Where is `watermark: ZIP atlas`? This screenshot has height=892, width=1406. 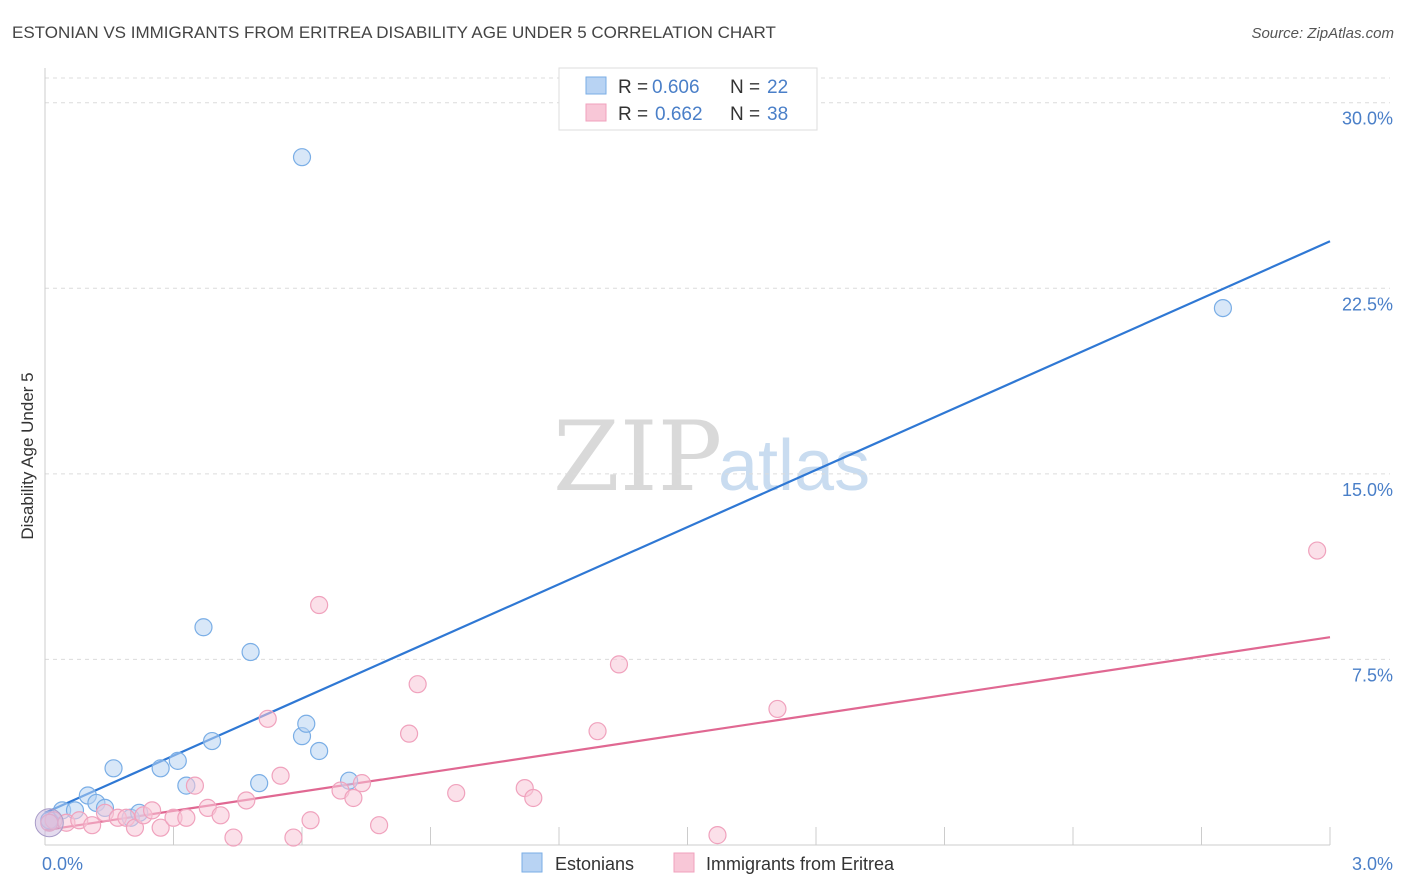 watermark: ZIP atlas is located at coordinates (711, 457).